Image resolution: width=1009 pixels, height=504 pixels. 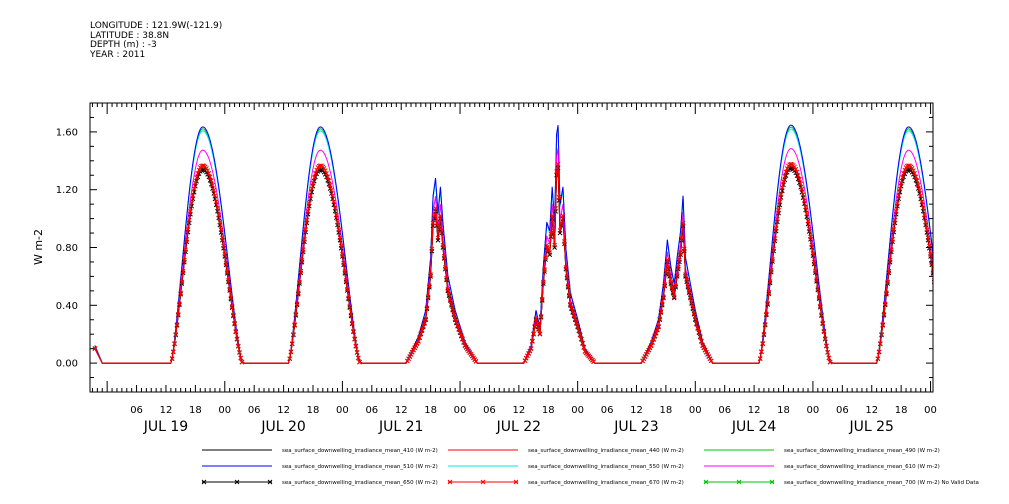 I want to click on longitude-text: LONGITUDE : 121.9W(-121.9), so click(x=156, y=26).